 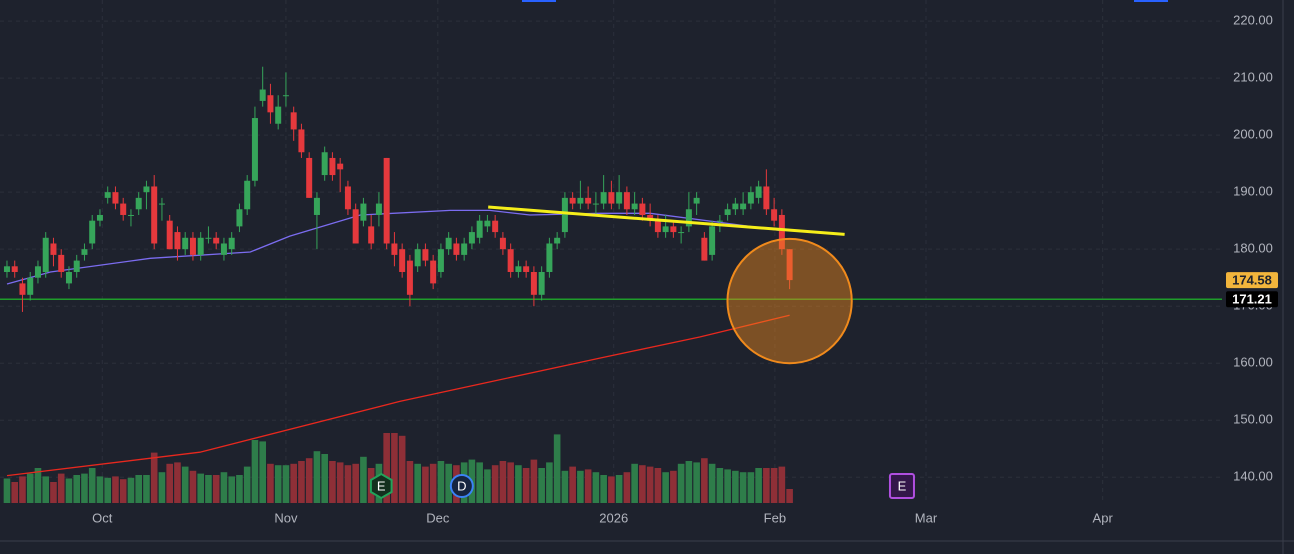 I want to click on event-marker: D, so click(x=461, y=486).